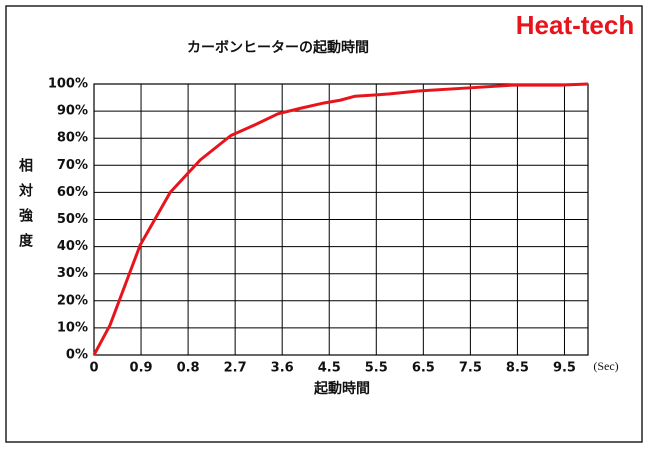  I want to click on brand: Heat-tech, so click(575, 25).